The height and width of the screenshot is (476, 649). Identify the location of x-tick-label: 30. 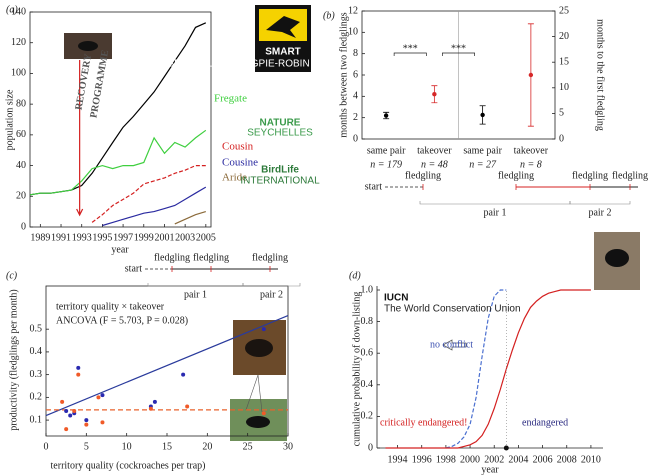
(288, 446).